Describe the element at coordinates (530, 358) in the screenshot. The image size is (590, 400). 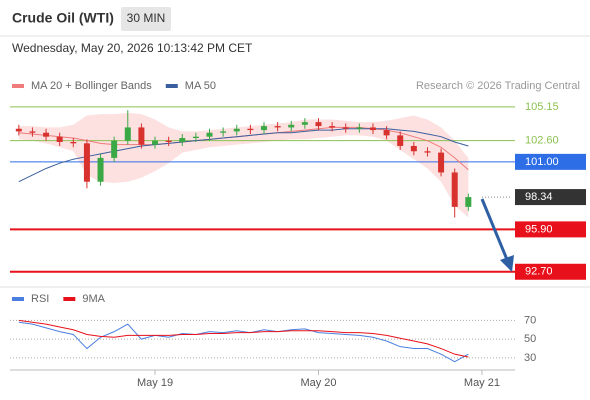
I see `y-tick-label: 30` at that location.